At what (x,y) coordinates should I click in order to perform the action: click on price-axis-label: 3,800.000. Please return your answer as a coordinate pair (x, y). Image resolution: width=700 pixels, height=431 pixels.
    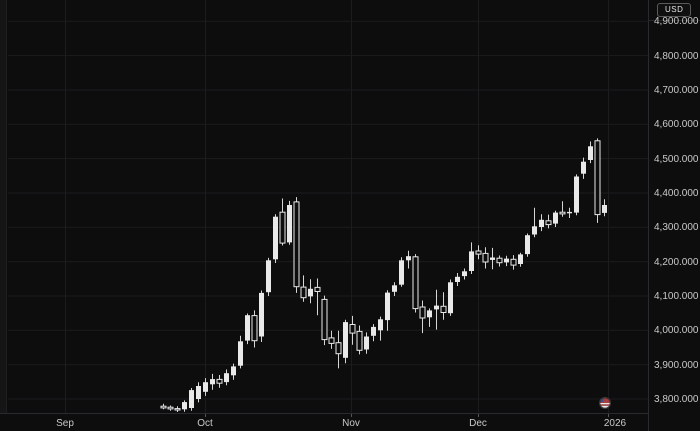
    Looking at the image, I should click on (676, 399).